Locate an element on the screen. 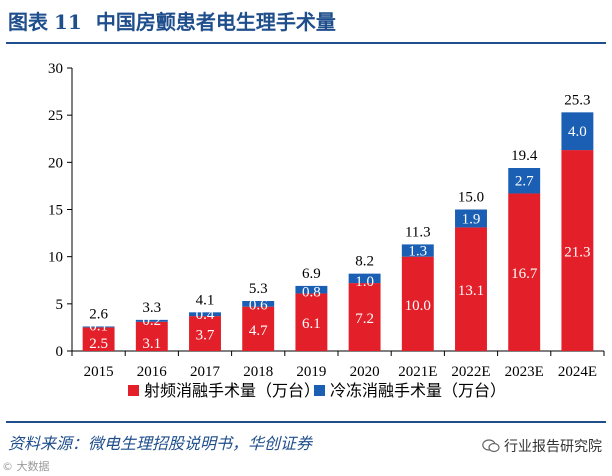 The width and height of the screenshot is (612, 476). watermark-right: 行业报告研究院 is located at coordinates (542, 446).